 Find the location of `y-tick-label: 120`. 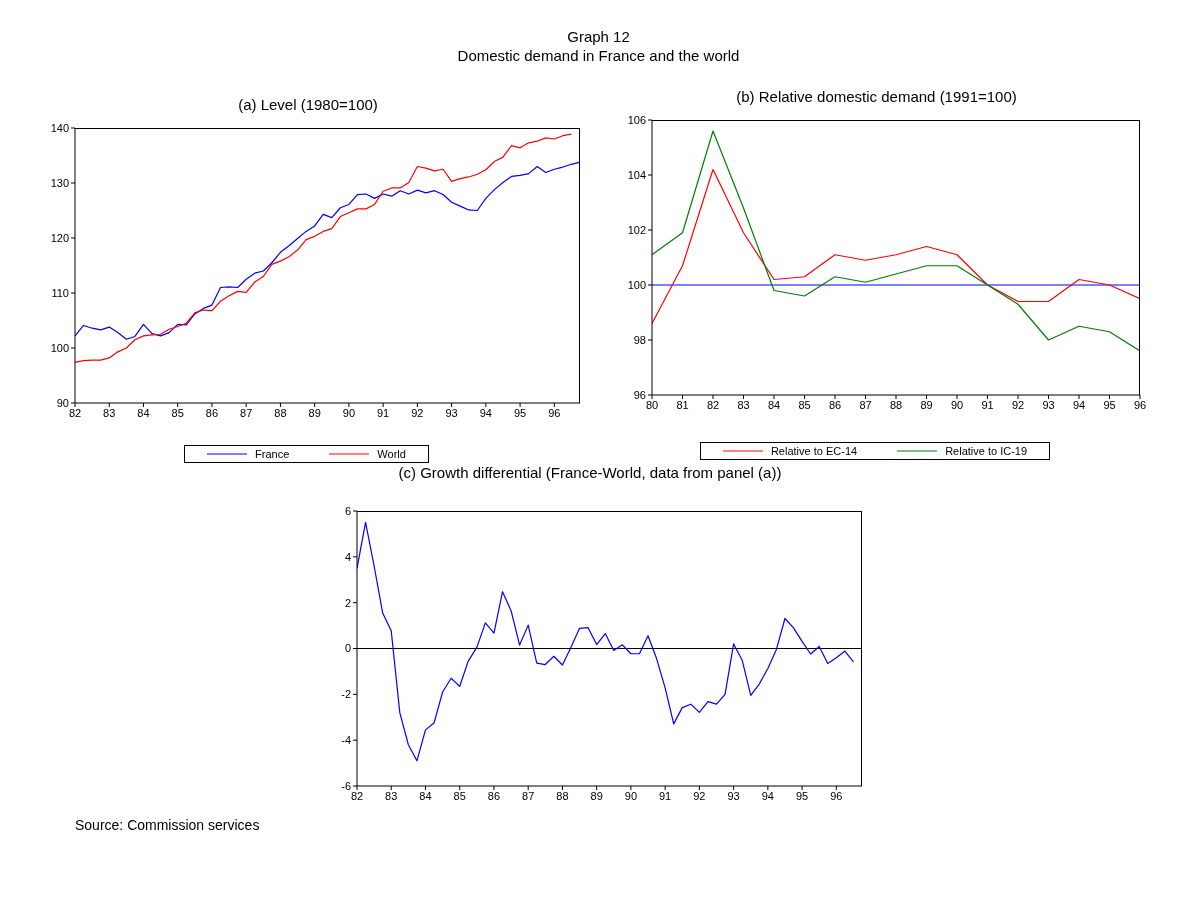

y-tick-label: 120 is located at coordinates (59, 237).